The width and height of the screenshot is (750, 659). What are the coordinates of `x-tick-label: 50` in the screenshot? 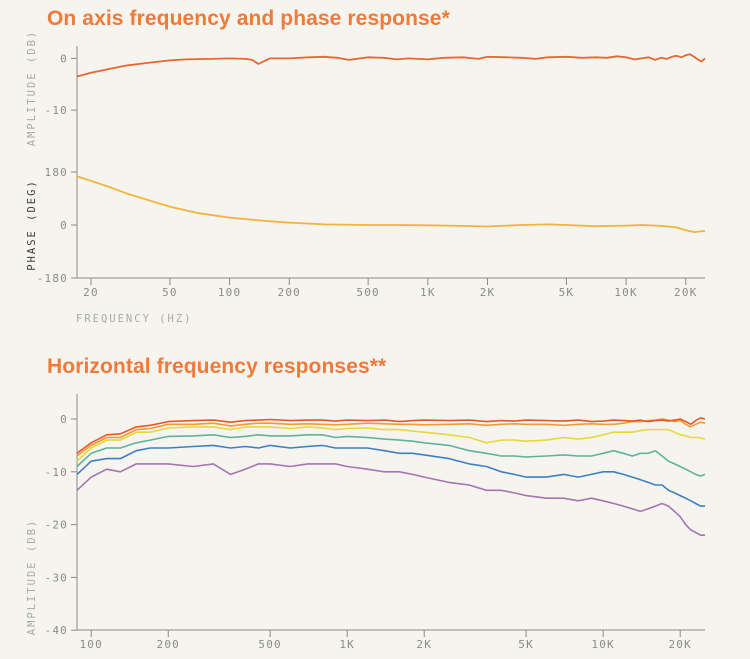 It's located at (170, 292).